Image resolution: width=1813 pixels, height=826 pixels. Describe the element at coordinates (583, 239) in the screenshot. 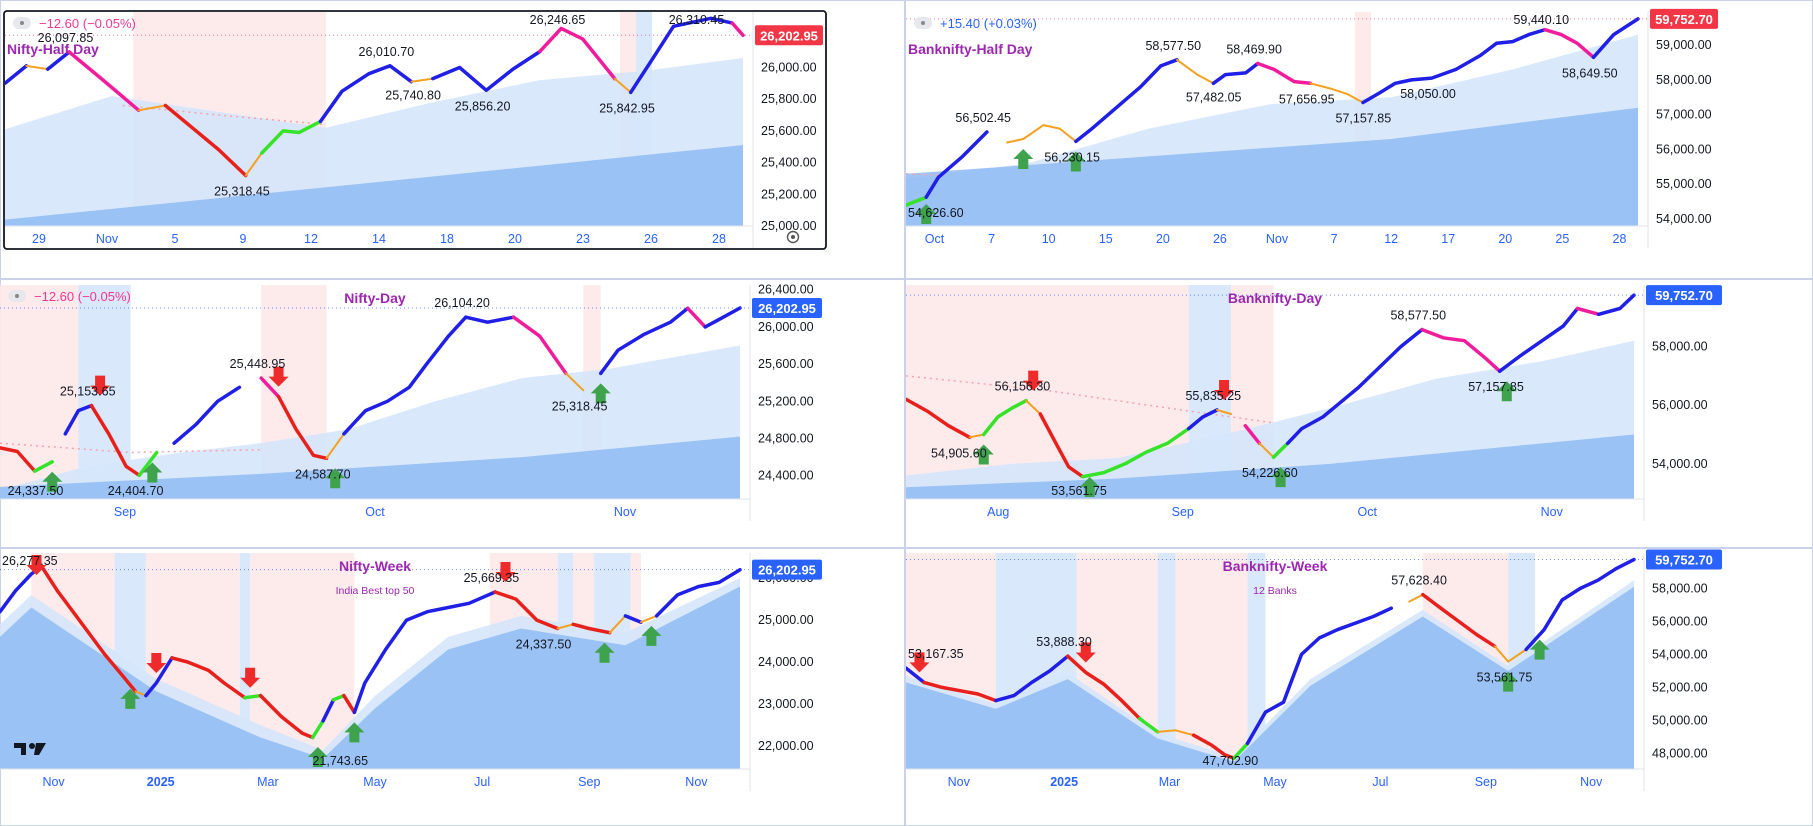

I see `time-axis-tick: 23` at that location.